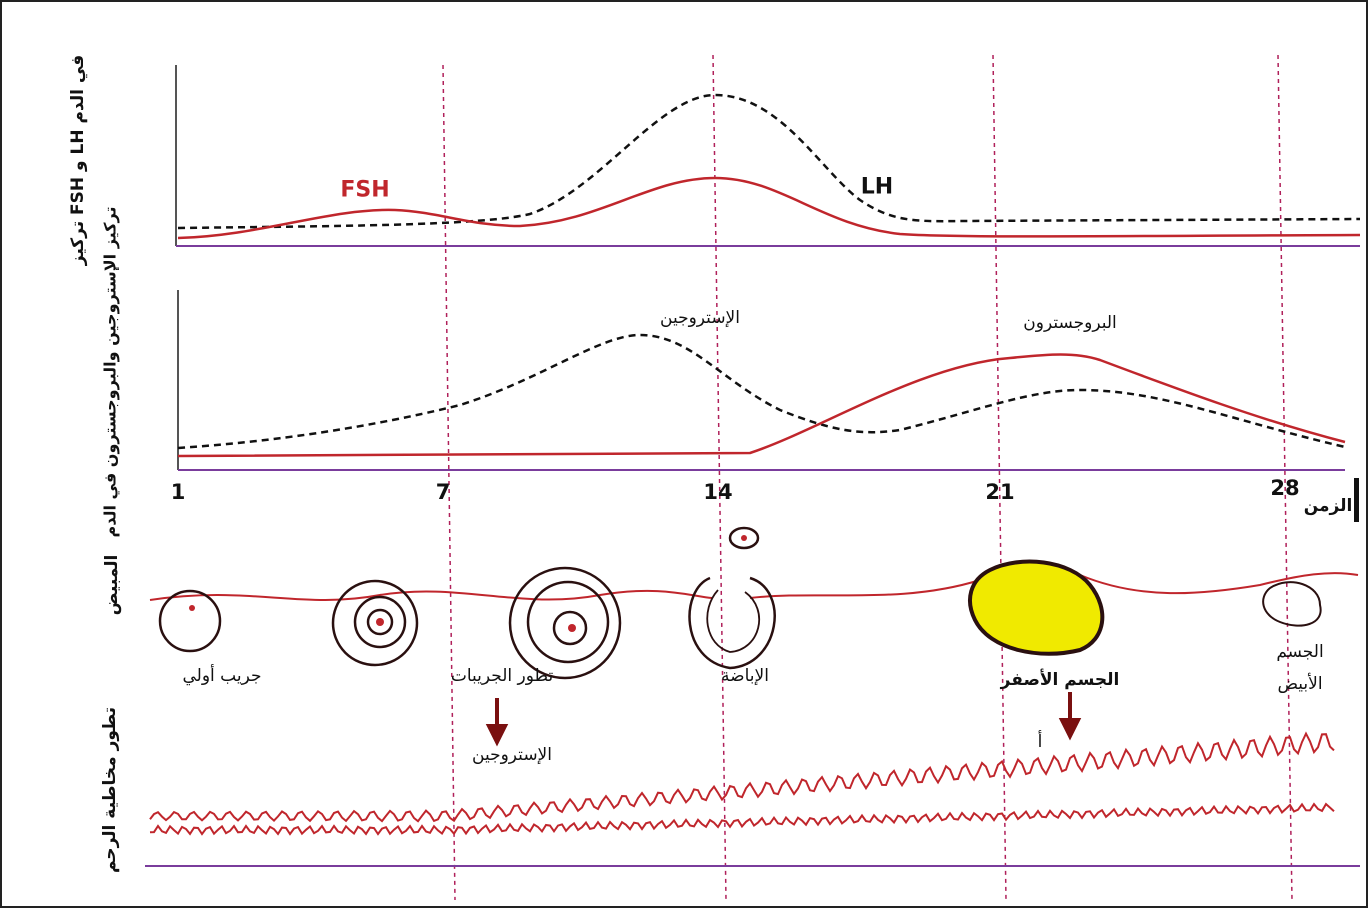  What do you see at coordinates (222, 676) in the screenshot?
I see `stage-label: جريب أولي` at bounding box center [222, 676].